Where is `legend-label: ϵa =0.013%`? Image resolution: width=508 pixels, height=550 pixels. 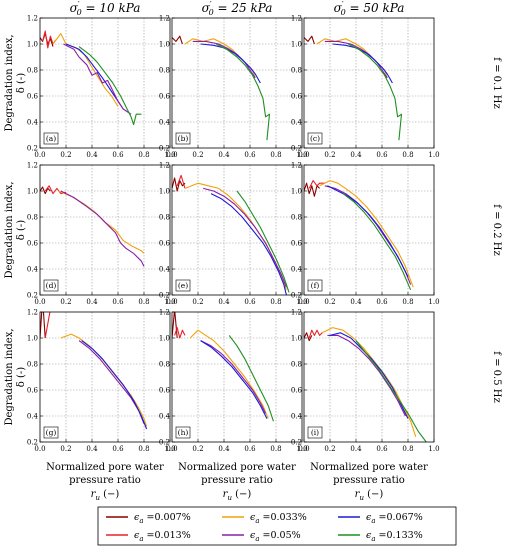 legend-label: ϵa =0.013% is located at coordinates (162, 536).